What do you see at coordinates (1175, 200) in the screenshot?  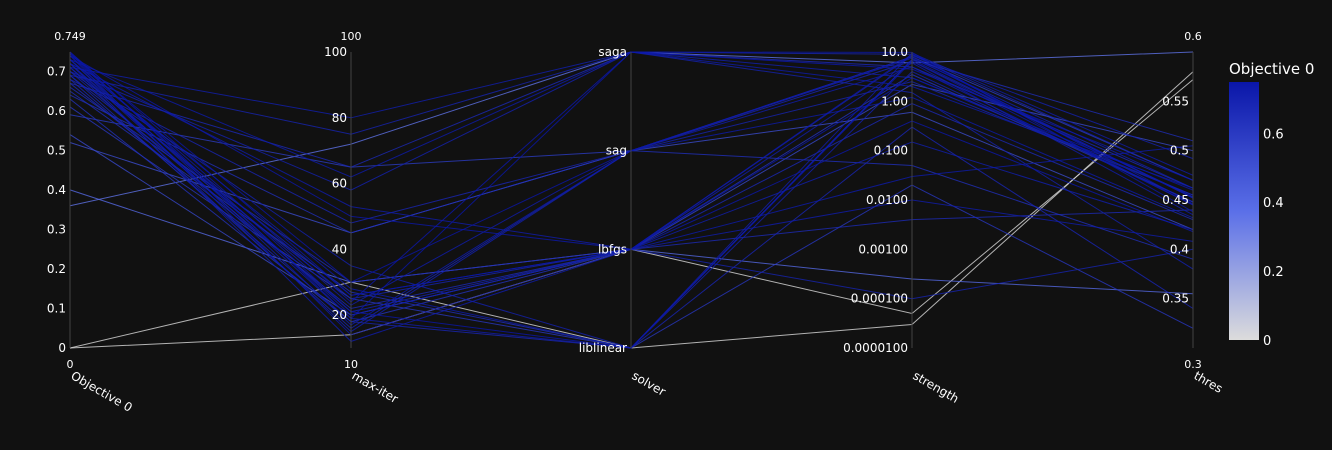 I see `tick-label: 0.45` at bounding box center [1175, 200].